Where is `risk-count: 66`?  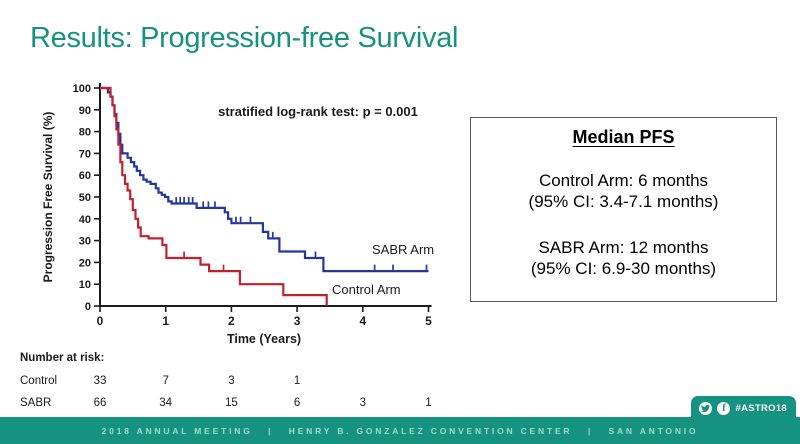 risk-count: 66 is located at coordinates (100, 403).